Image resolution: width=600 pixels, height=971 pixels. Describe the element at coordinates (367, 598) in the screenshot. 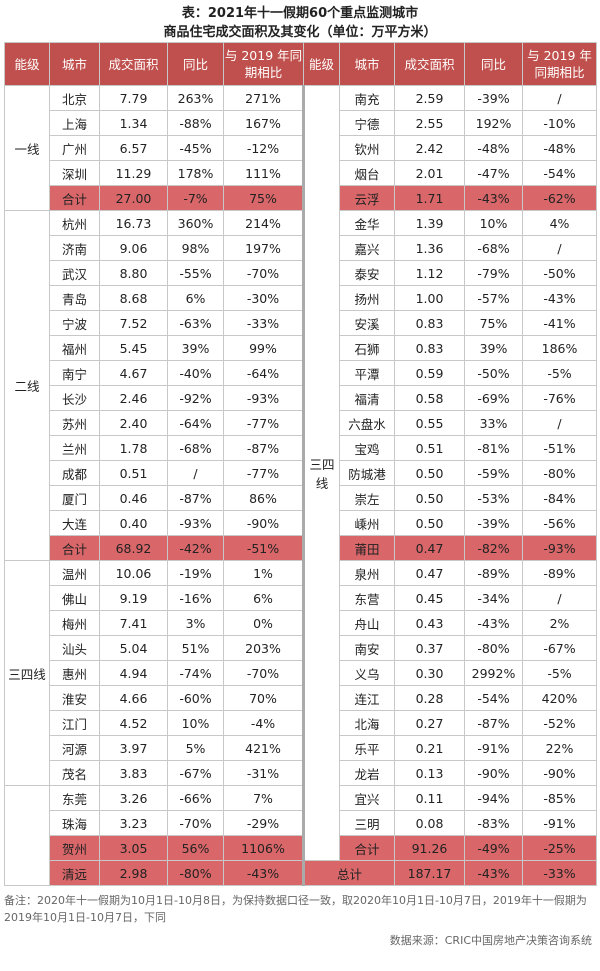

I see `cell: 东营` at that location.